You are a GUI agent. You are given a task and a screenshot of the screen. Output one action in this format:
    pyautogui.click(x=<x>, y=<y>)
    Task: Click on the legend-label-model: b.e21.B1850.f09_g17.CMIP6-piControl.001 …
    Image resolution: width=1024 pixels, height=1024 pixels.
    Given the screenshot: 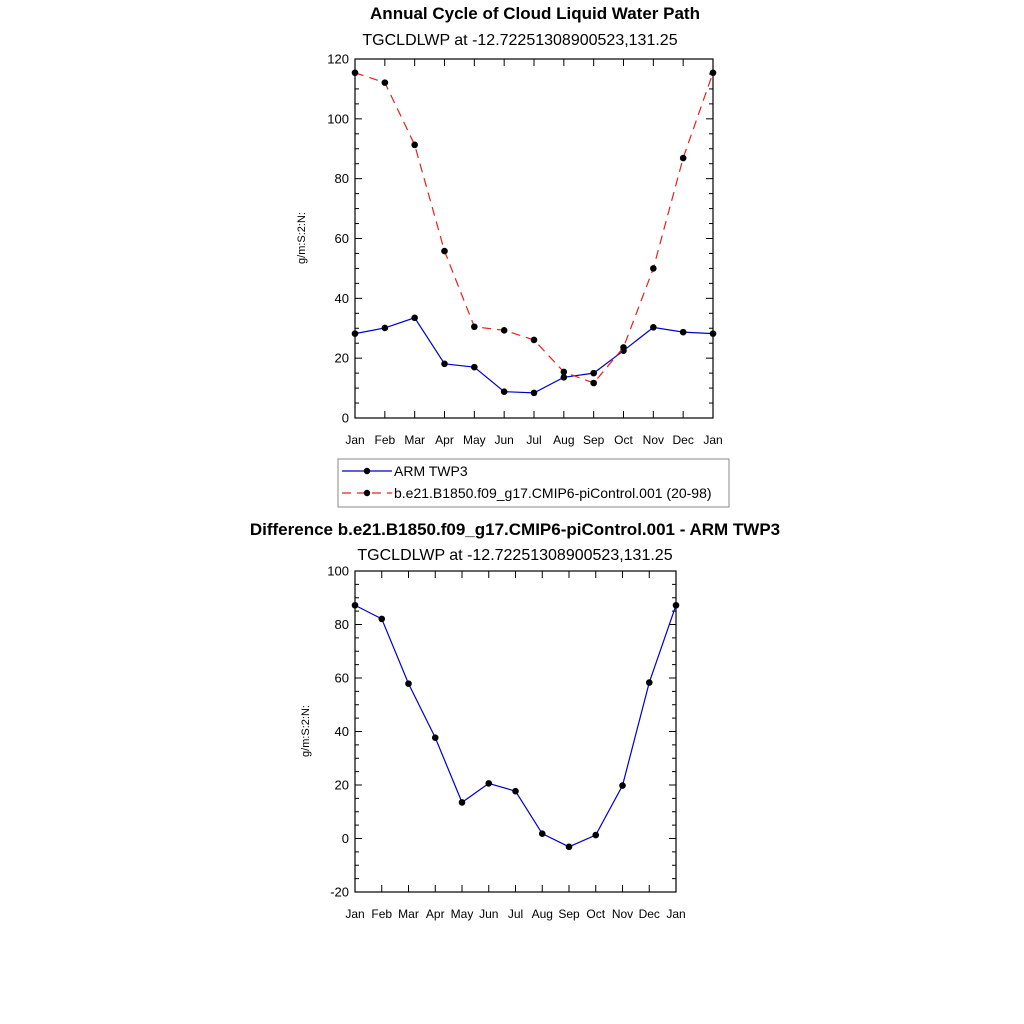 What is the action you would take?
    pyautogui.click(x=553, y=493)
    